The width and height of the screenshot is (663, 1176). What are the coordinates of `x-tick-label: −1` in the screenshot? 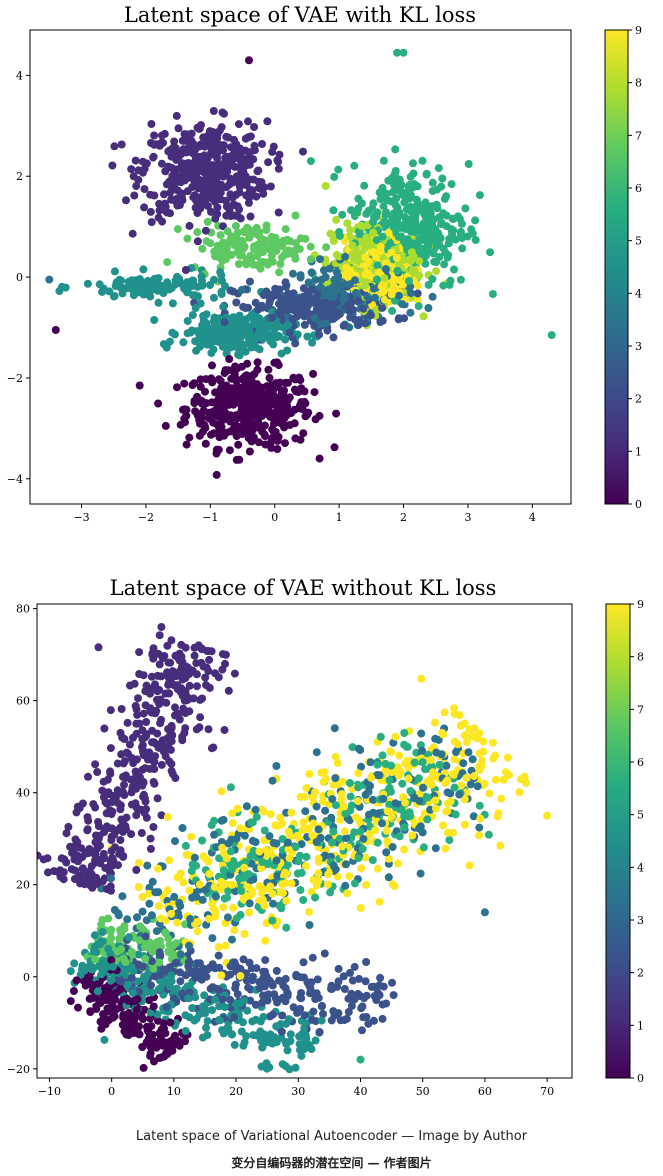 It's located at (210, 517).